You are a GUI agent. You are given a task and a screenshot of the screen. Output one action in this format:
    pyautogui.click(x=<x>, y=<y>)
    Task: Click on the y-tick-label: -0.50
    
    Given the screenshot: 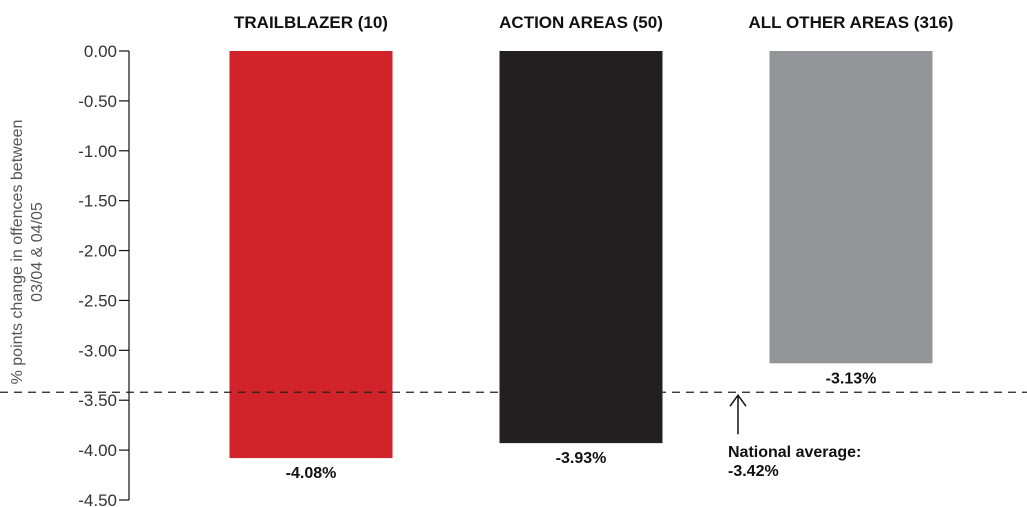 What is the action you would take?
    pyautogui.click(x=97, y=101)
    